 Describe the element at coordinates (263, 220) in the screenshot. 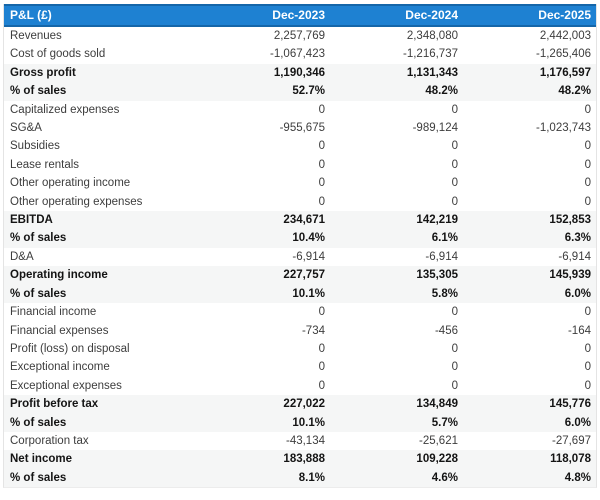

I see `cell-value: 234,671` at that location.